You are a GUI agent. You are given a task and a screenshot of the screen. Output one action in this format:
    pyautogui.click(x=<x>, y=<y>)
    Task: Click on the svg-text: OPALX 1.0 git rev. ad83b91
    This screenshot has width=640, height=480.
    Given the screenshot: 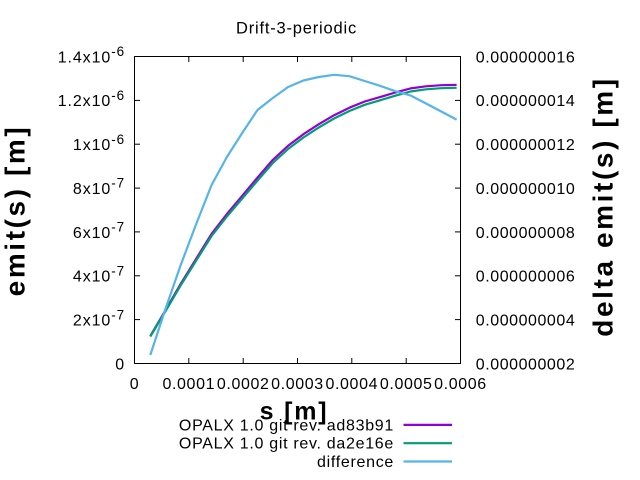 What is the action you would take?
    pyautogui.click(x=286, y=425)
    